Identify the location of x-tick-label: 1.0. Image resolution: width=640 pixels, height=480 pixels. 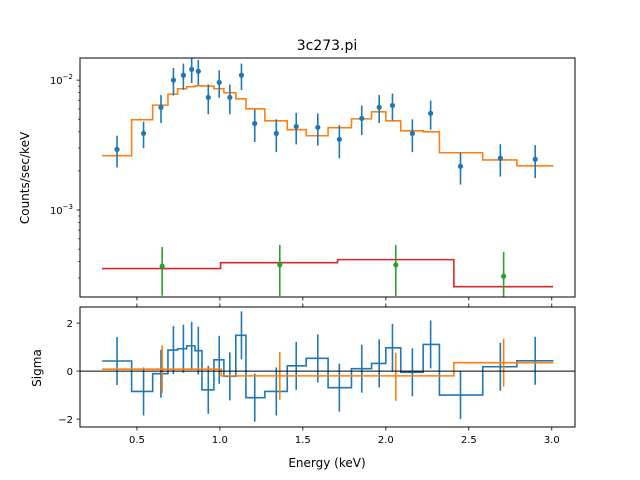
(220, 440).